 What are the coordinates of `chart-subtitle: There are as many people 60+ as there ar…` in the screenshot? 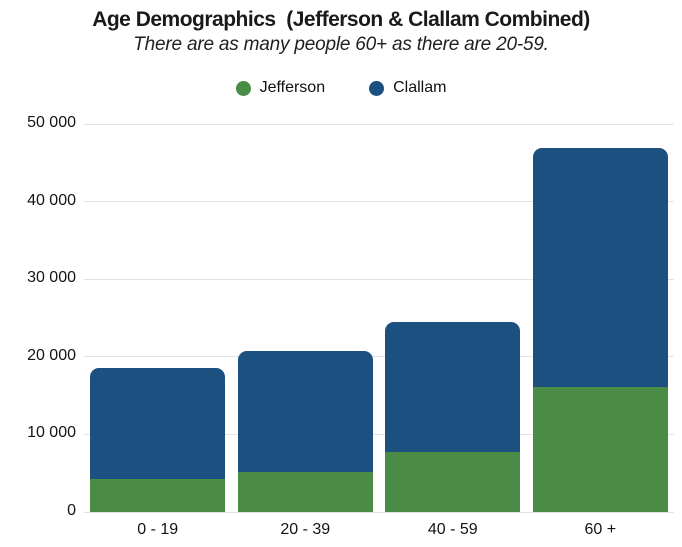 It's located at (341, 44).